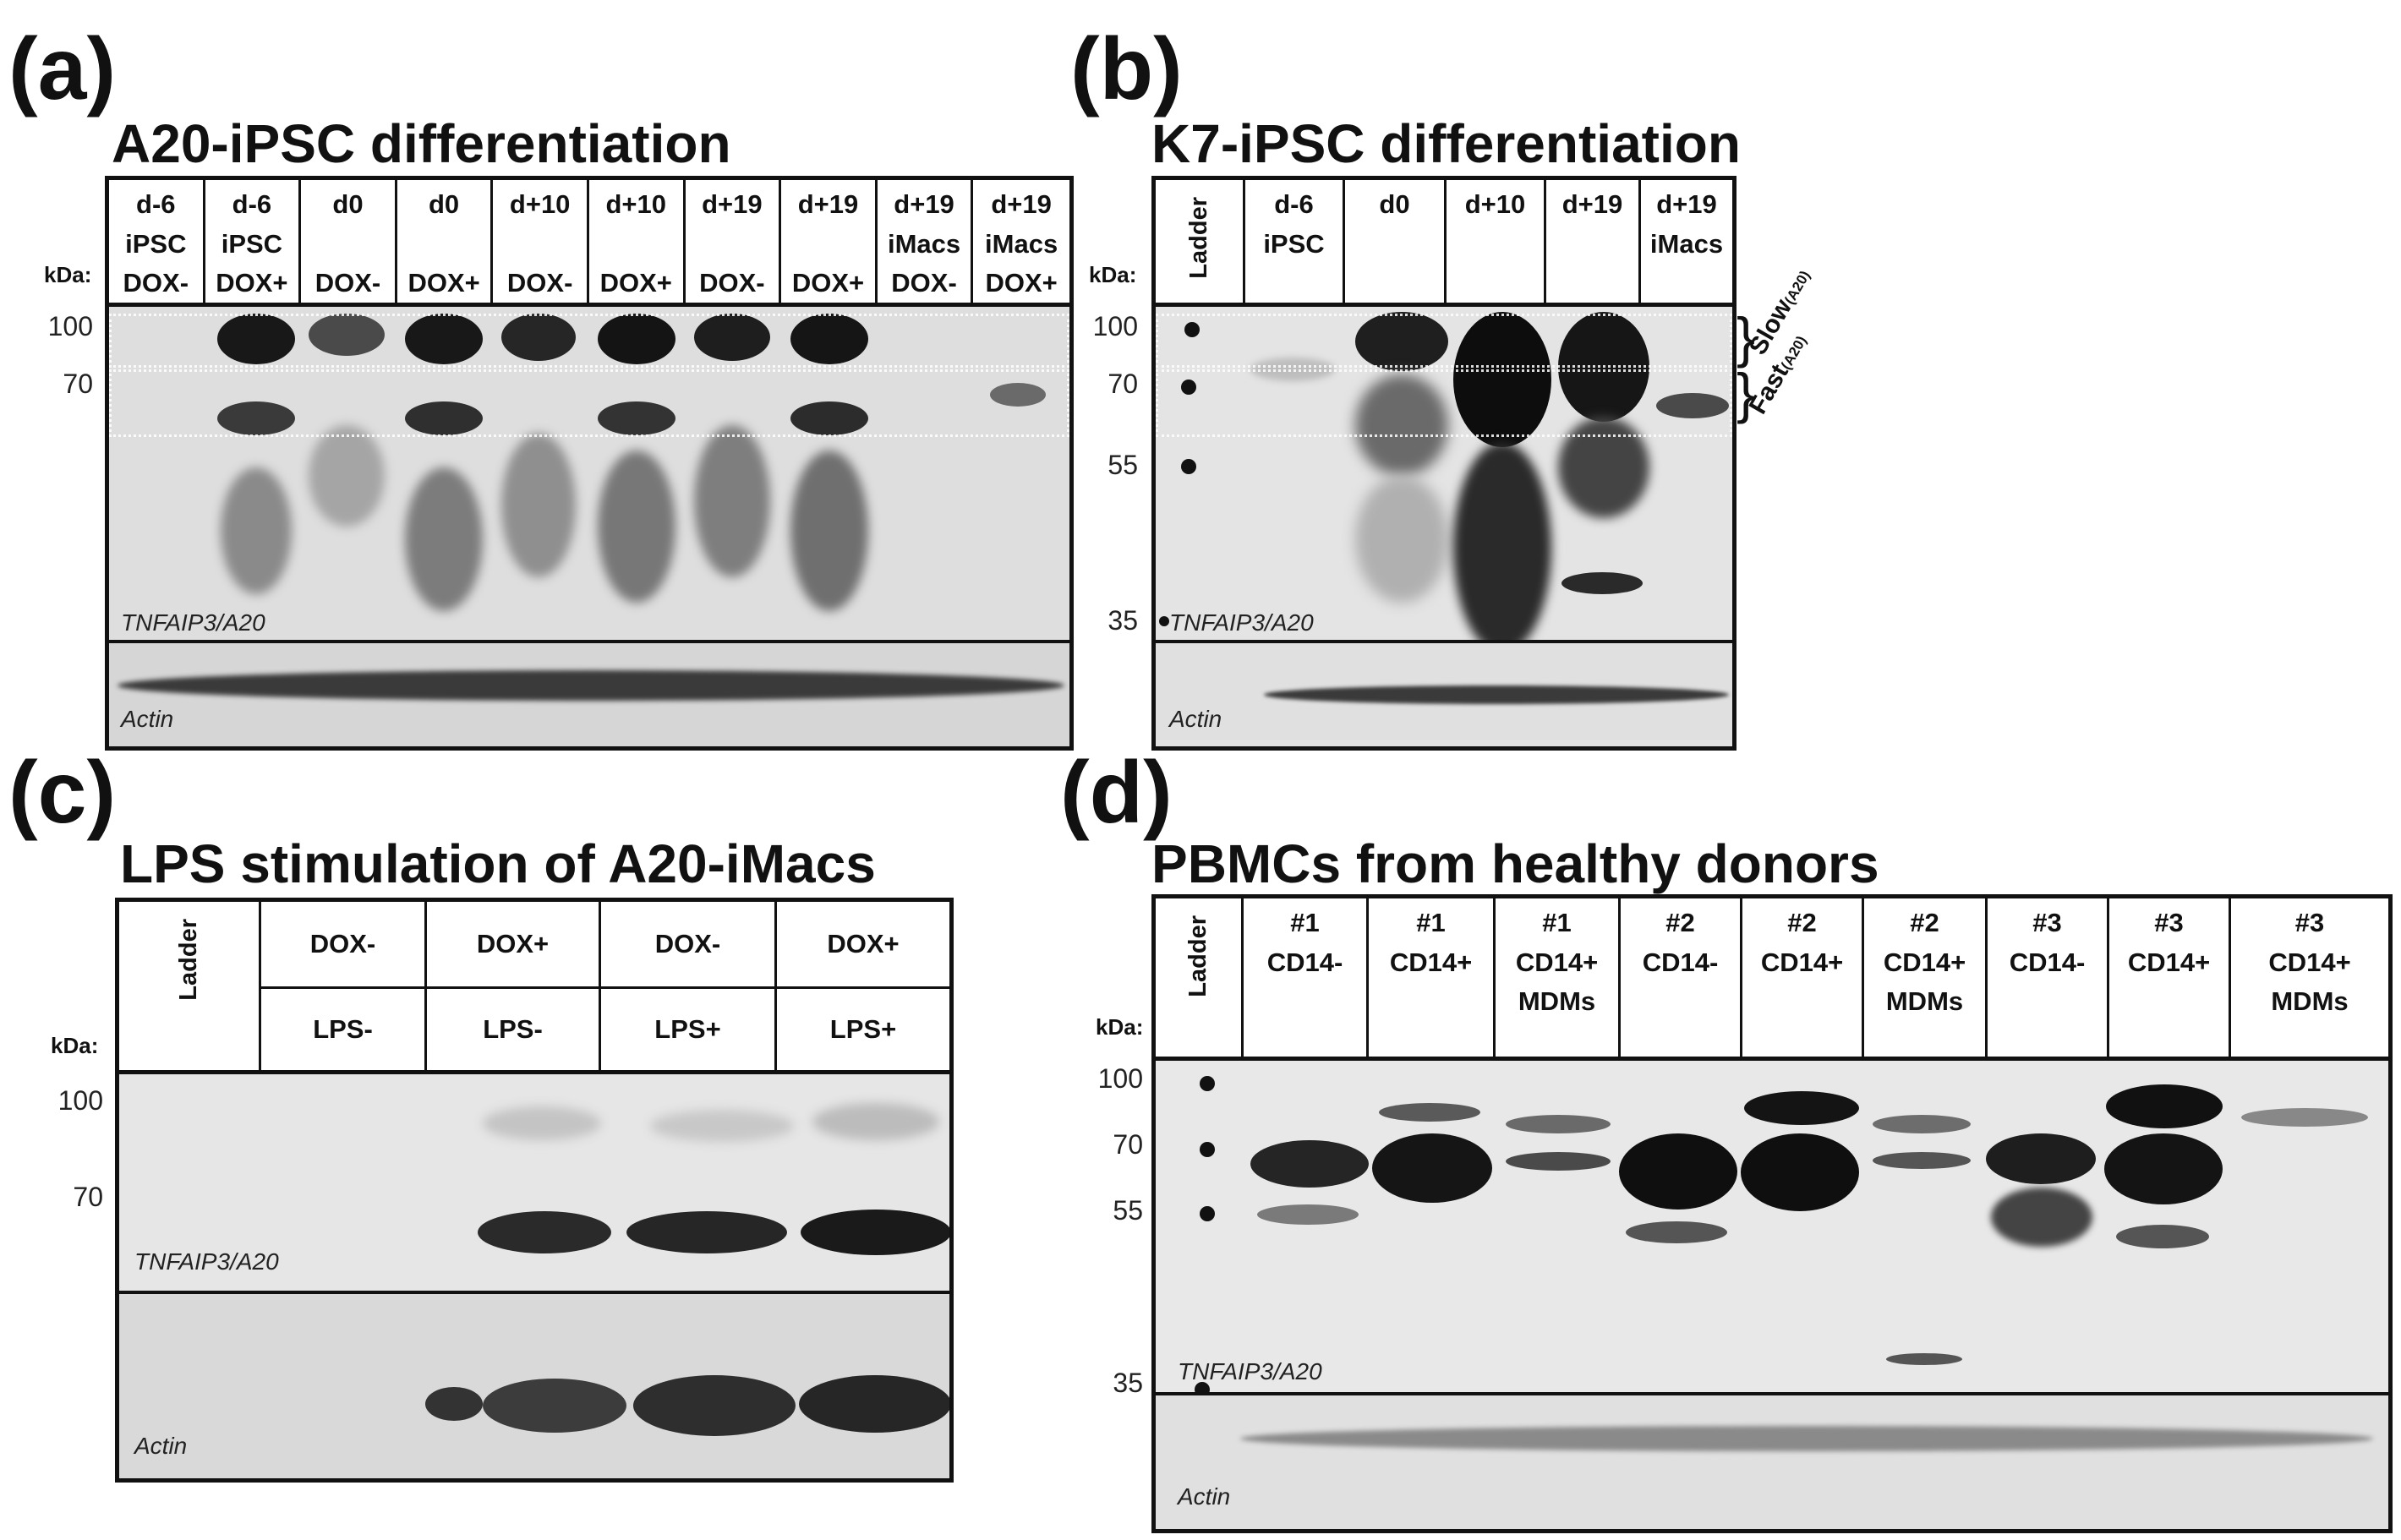 The height and width of the screenshot is (1540, 2401). What do you see at coordinates (344, 986) in the screenshot?
I see `panel-c-lane-header-1: DOX- LPS-` at bounding box center [344, 986].